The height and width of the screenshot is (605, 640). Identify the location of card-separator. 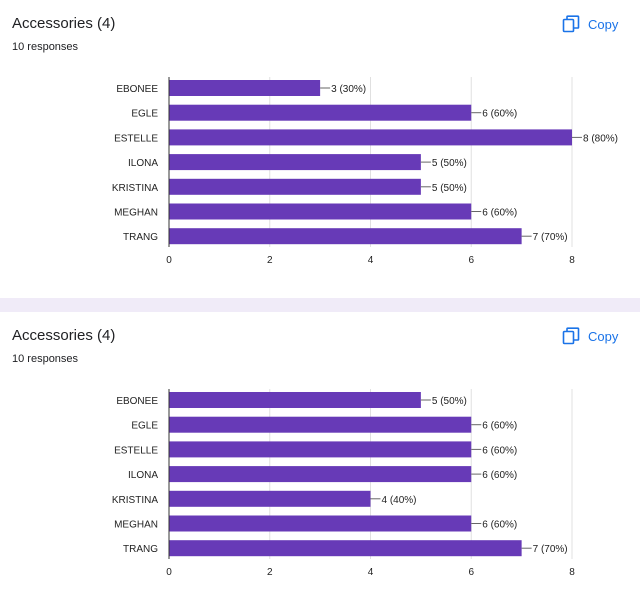
(320, 305).